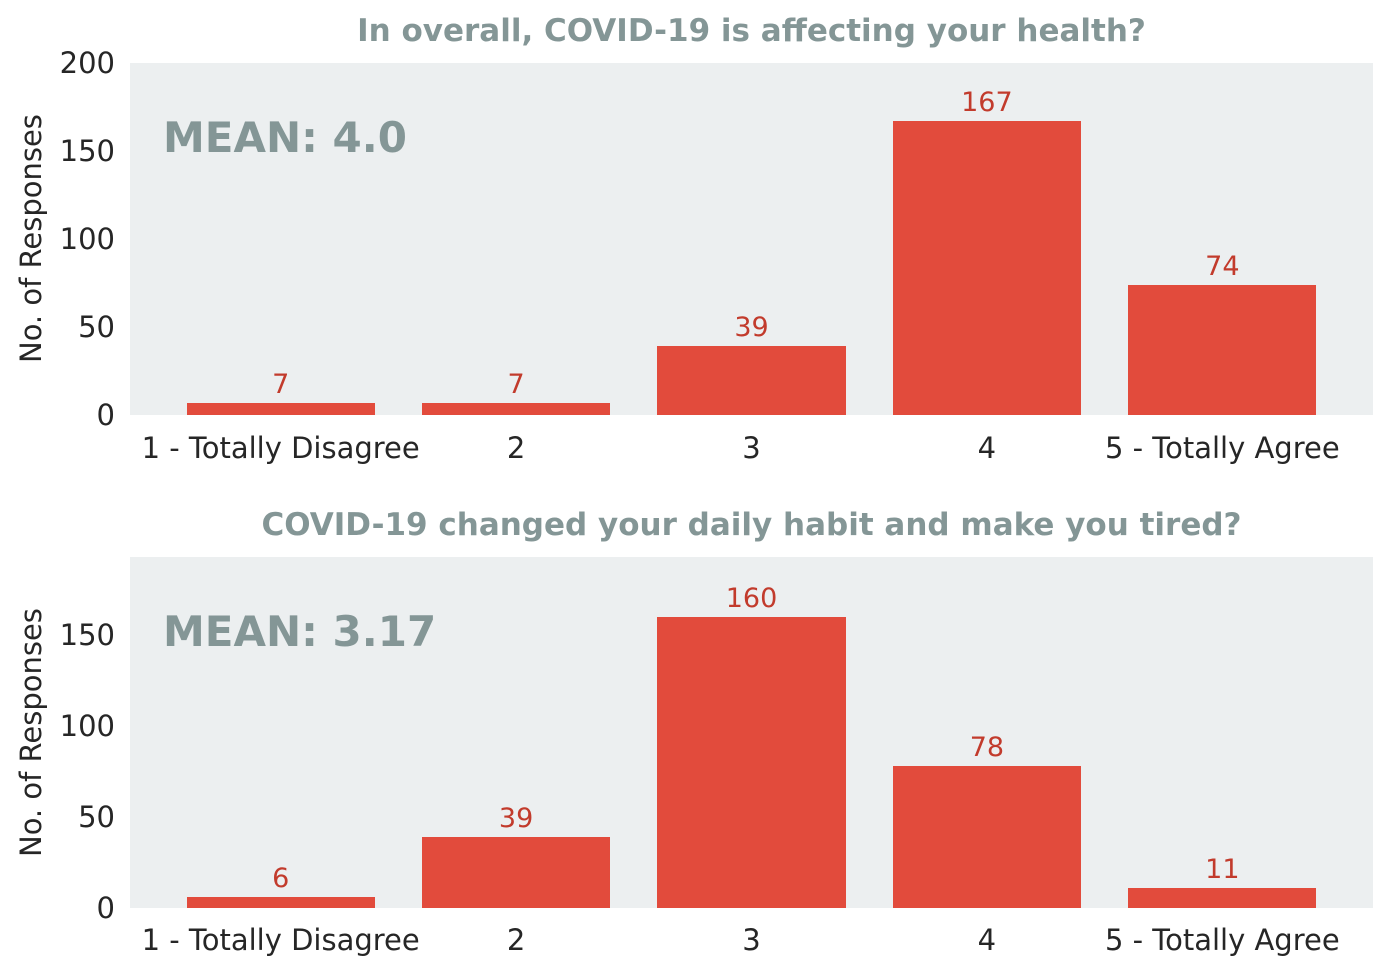 This screenshot has width=1392, height=977. I want to click on mean-annotation: MEAN: 3.17, so click(300, 631).